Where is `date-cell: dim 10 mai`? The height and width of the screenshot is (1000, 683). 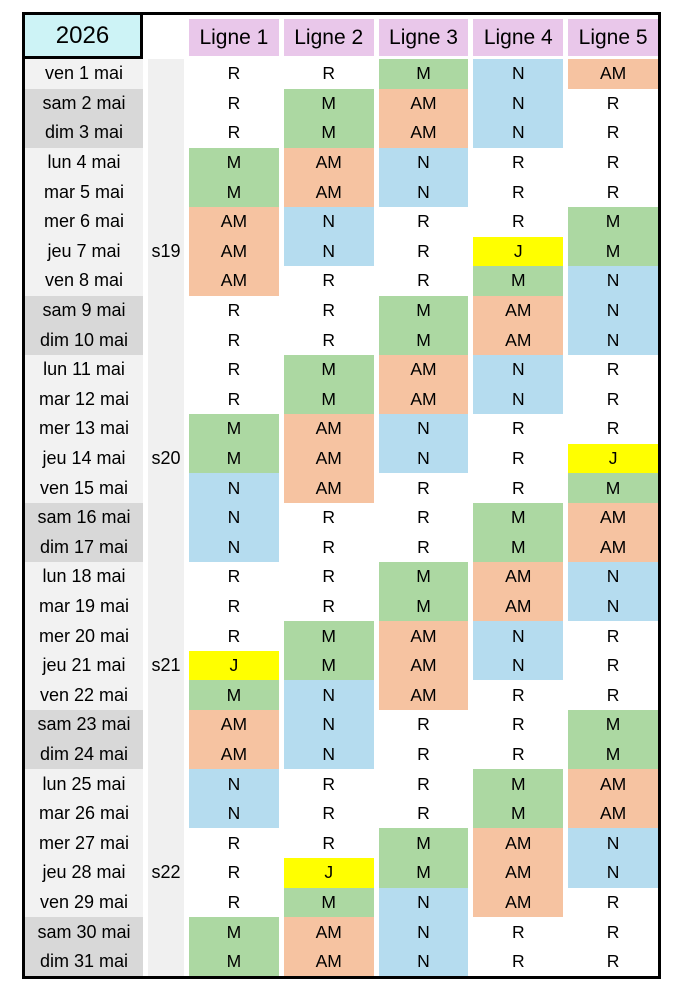 date-cell: dim 10 mai is located at coordinates (84, 340).